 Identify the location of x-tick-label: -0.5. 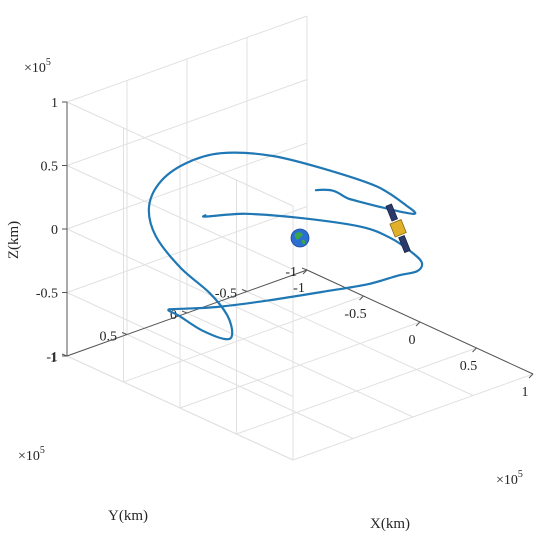
(355, 314).